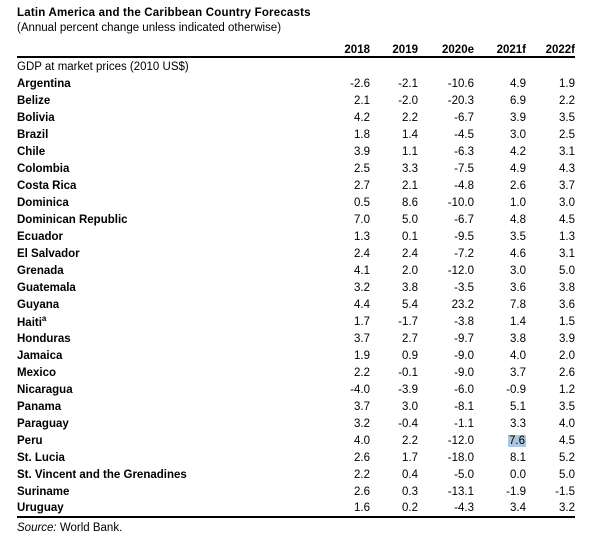 The width and height of the screenshot is (601, 536). What do you see at coordinates (567, 457) in the screenshot?
I see `value-cell: 5.2` at bounding box center [567, 457].